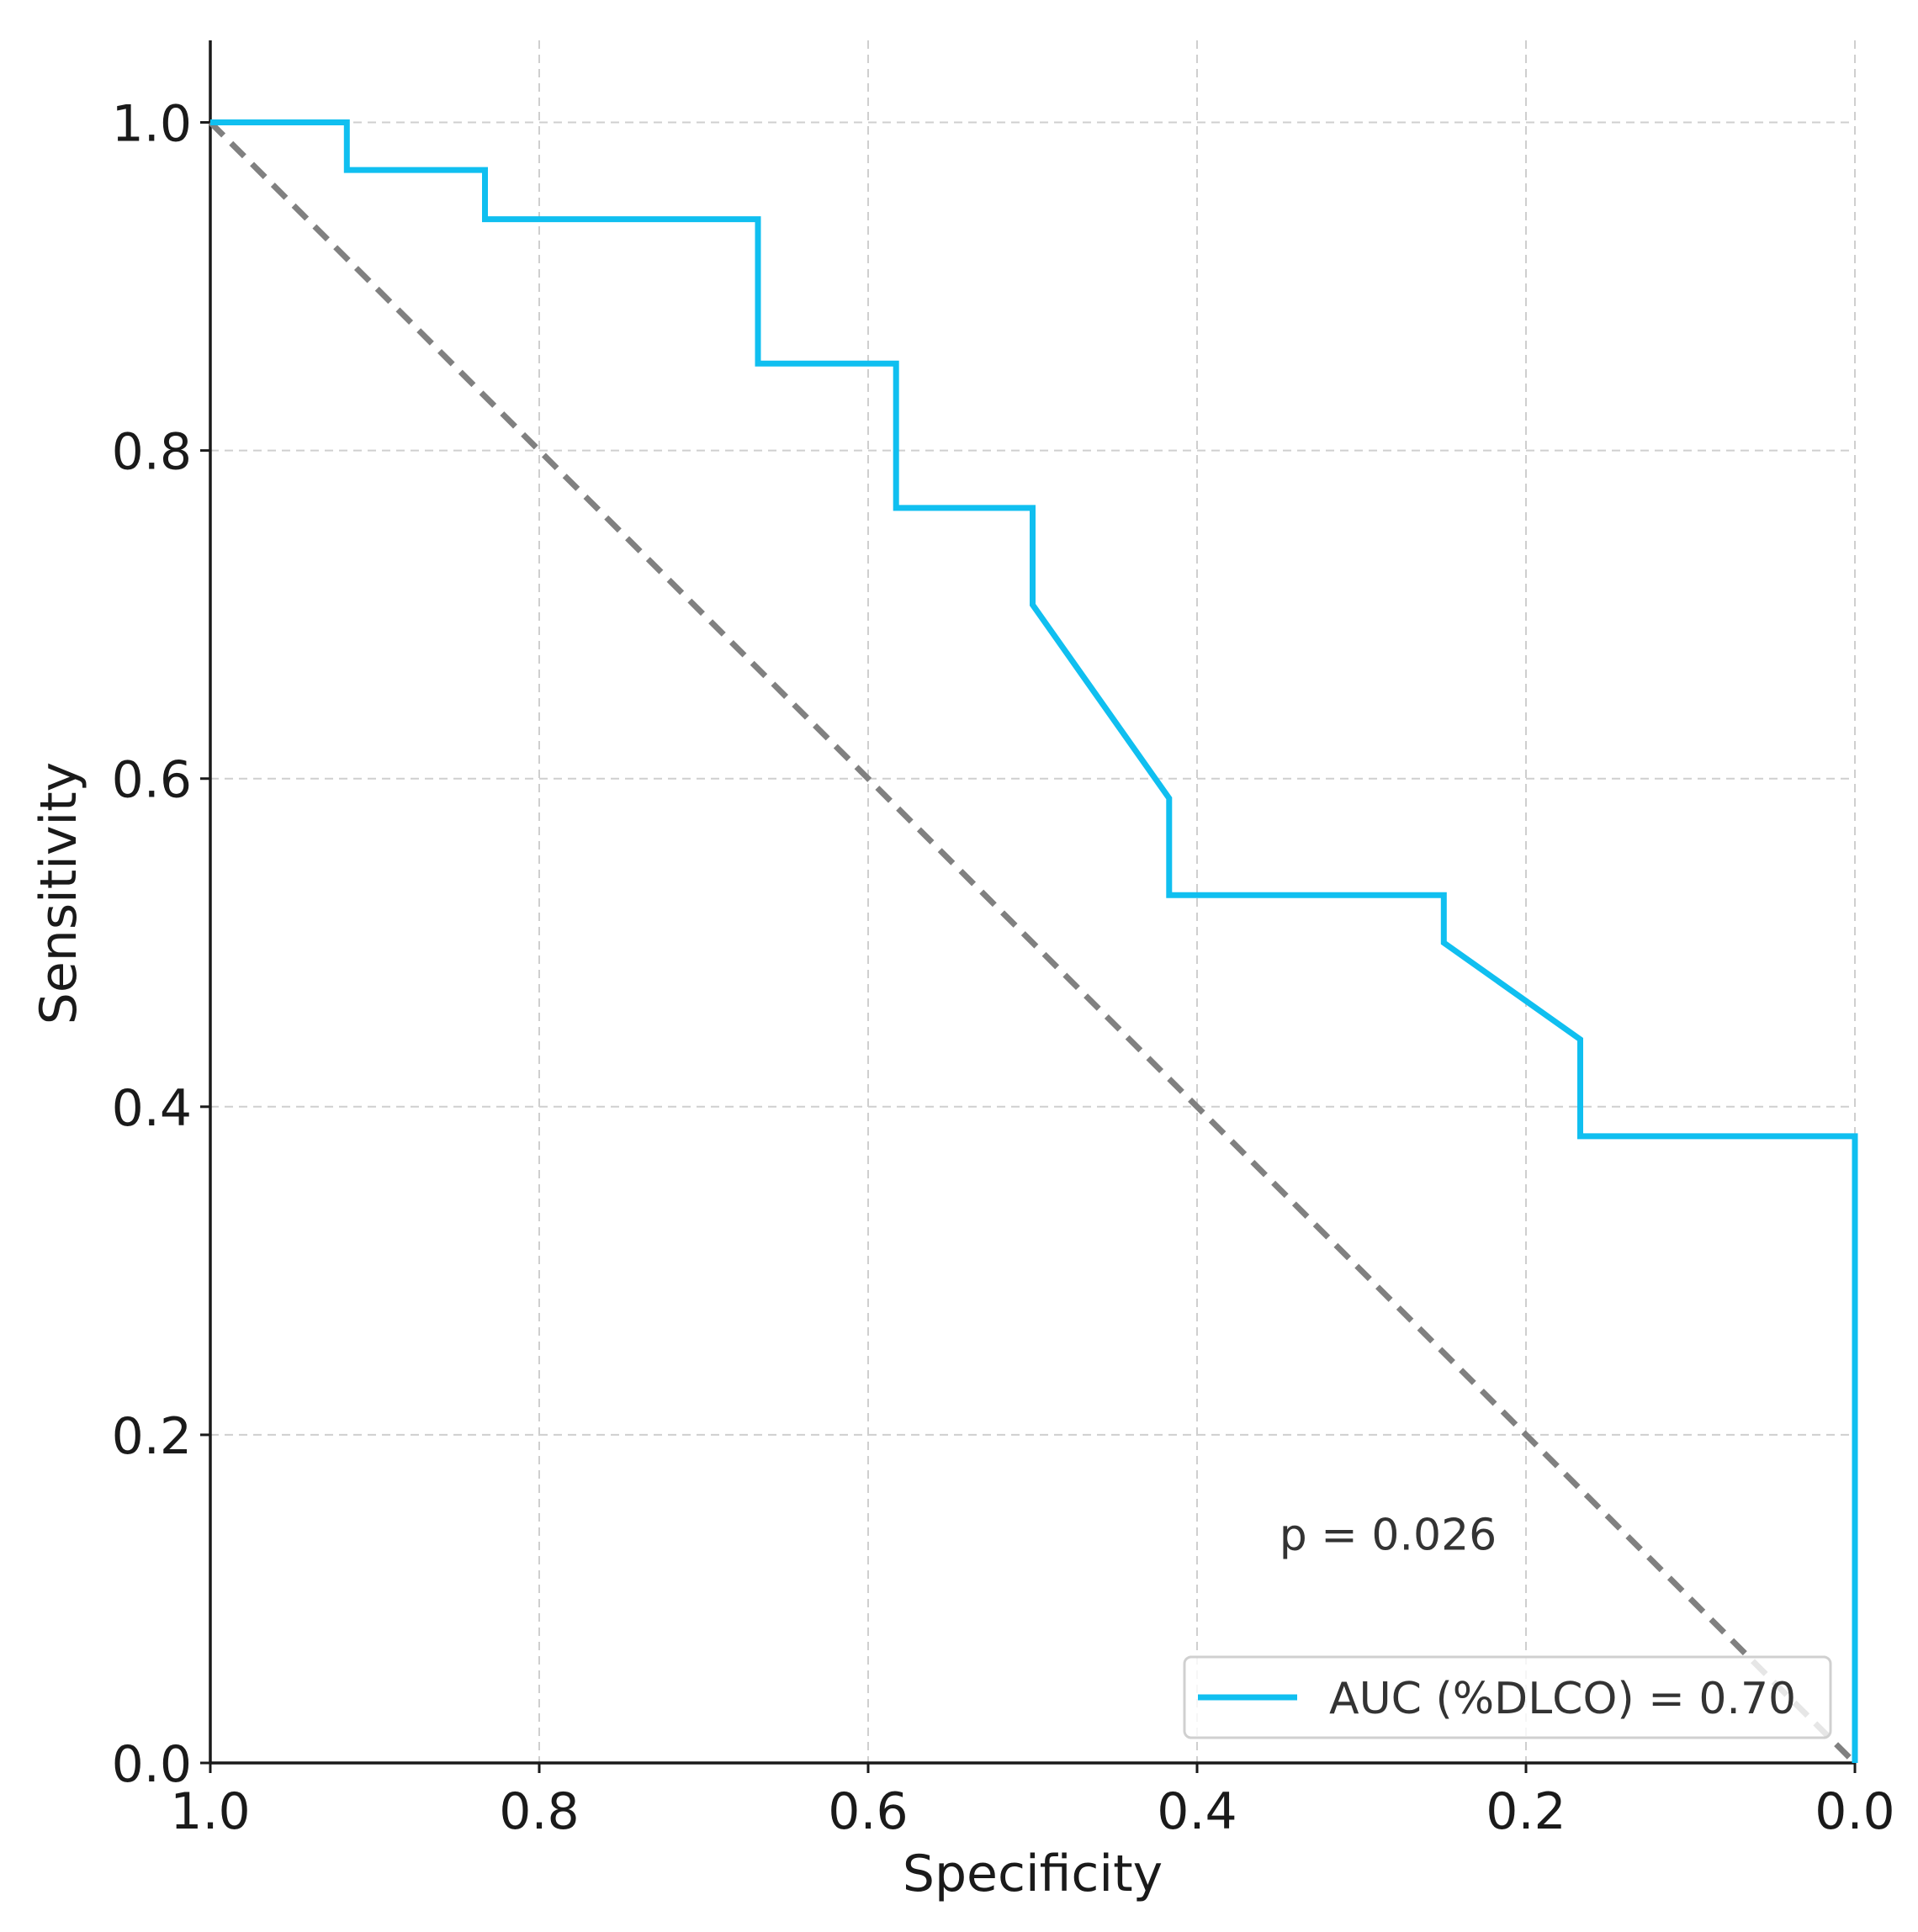 The height and width of the screenshot is (1932, 1918). I want to click on x-tick-label: 0.6, so click(868, 1811).